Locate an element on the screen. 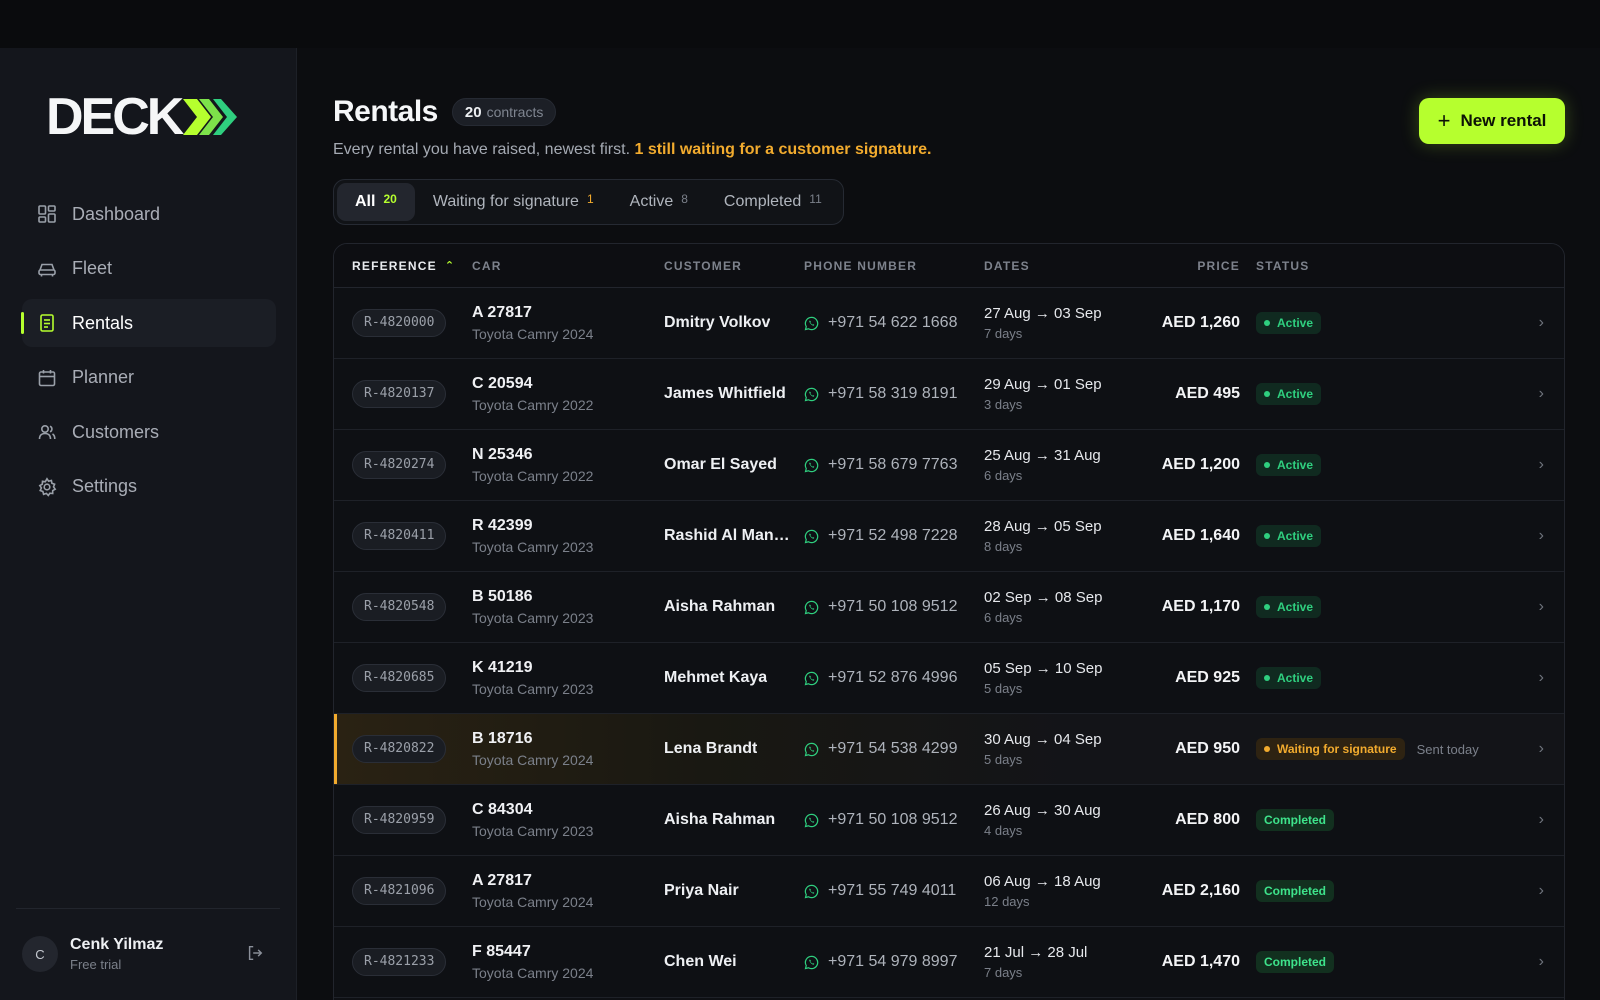 This screenshot has height=1000, width=1600. tab-all: All 20 is located at coordinates (376, 202).